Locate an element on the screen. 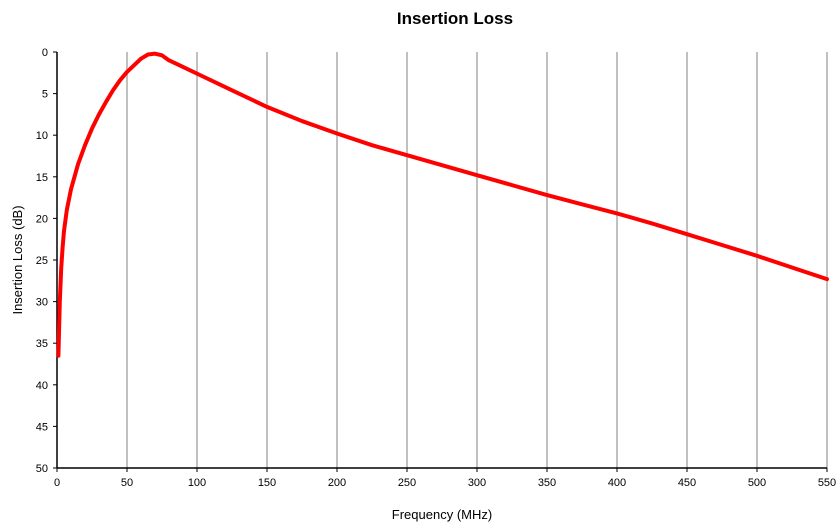  y-tick-label-5: 5 is located at coordinates (45, 95).